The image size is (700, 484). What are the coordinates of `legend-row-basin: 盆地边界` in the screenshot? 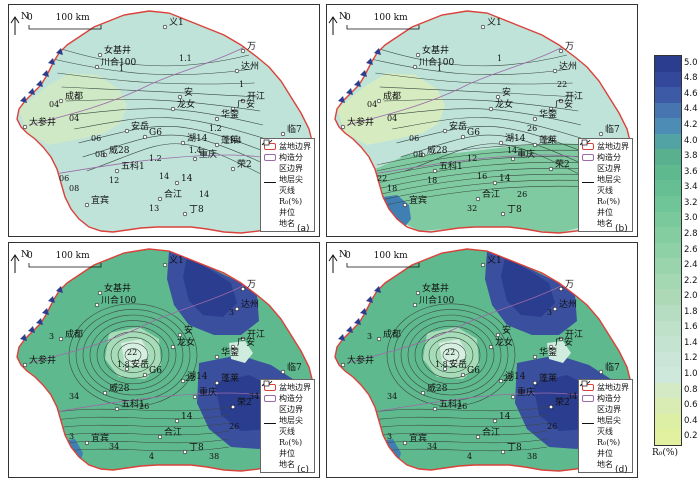 It's located at (605, 387).